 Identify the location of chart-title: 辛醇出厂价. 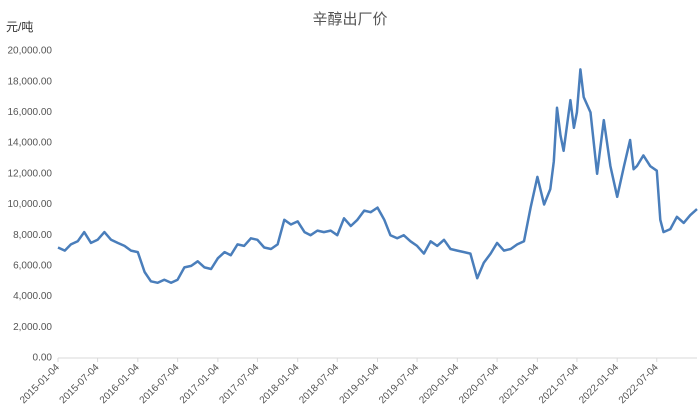
(349, 19).